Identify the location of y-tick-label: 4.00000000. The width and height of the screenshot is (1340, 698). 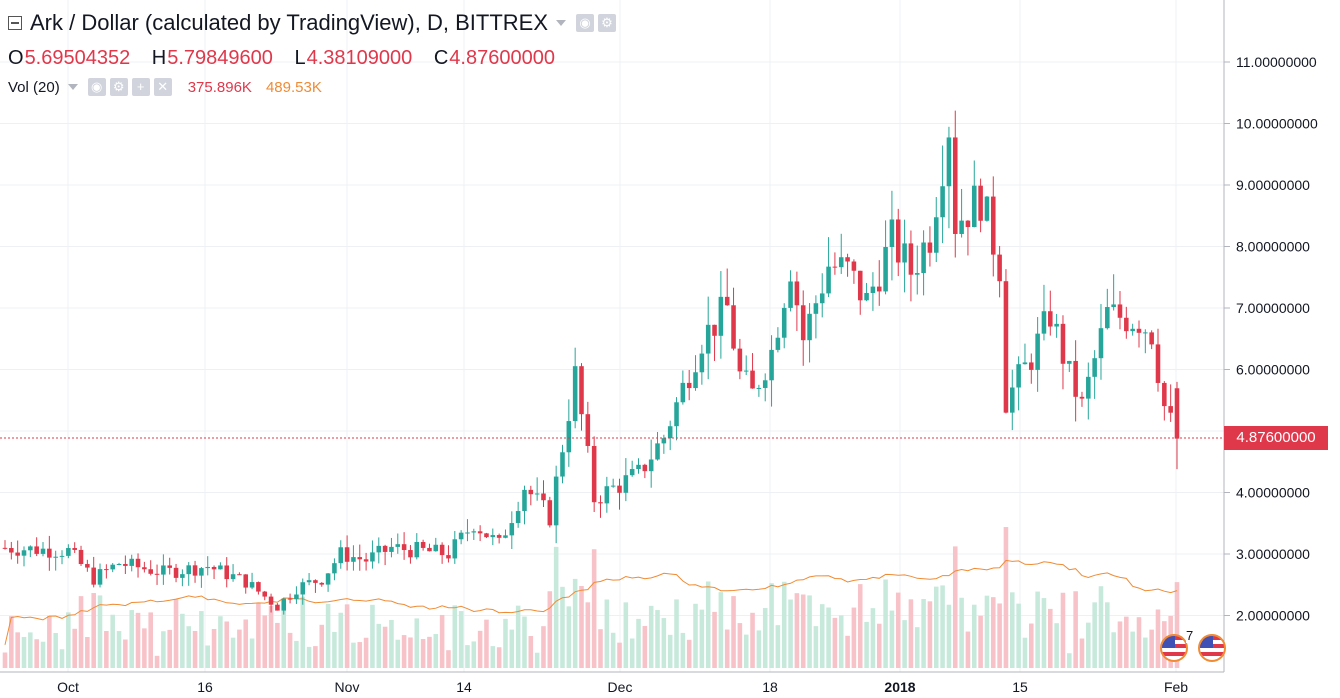
(1273, 493).